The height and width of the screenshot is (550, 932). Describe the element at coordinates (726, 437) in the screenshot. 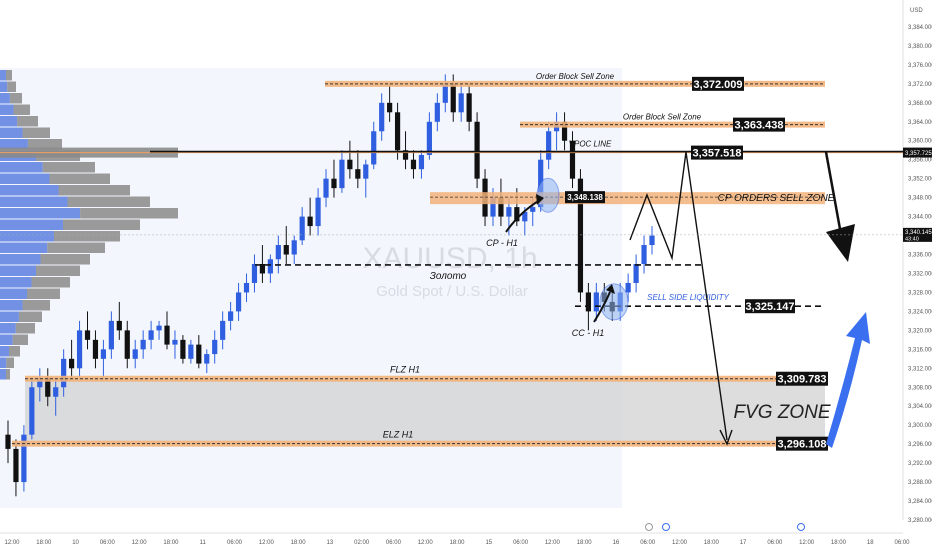

I see `projection-path-head` at that location.